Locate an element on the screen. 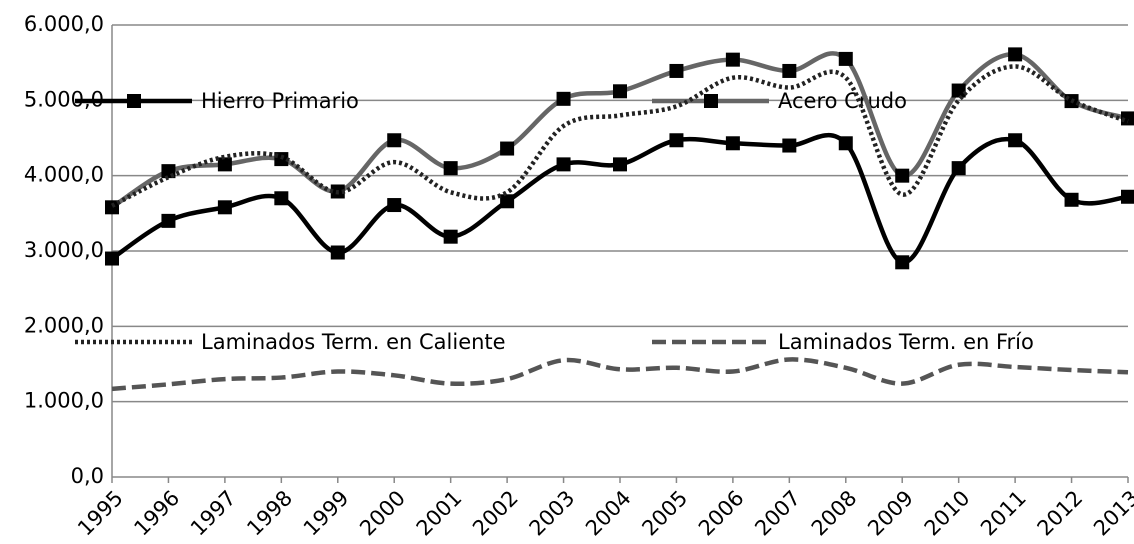 Image resolution: width=1134 pixels, height=544 pixels. x-tick-label: 2011 is located at coordinates (1003, 513).